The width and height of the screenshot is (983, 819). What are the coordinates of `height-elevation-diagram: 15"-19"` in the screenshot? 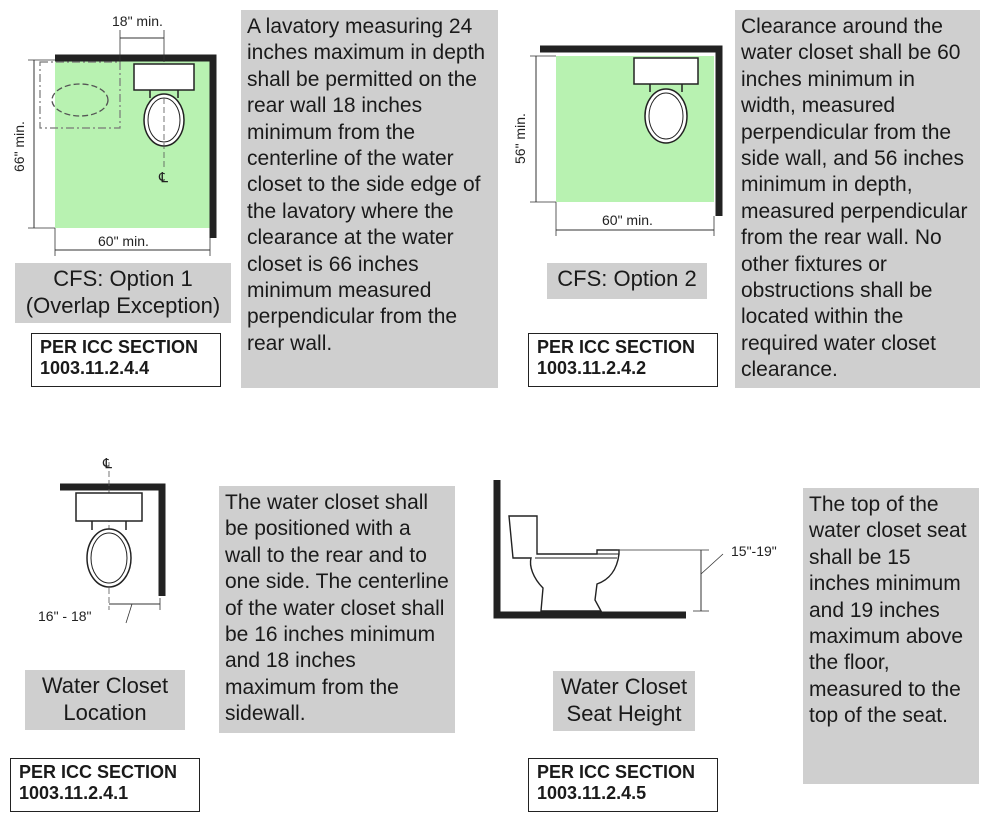 It's located at (635, 549).